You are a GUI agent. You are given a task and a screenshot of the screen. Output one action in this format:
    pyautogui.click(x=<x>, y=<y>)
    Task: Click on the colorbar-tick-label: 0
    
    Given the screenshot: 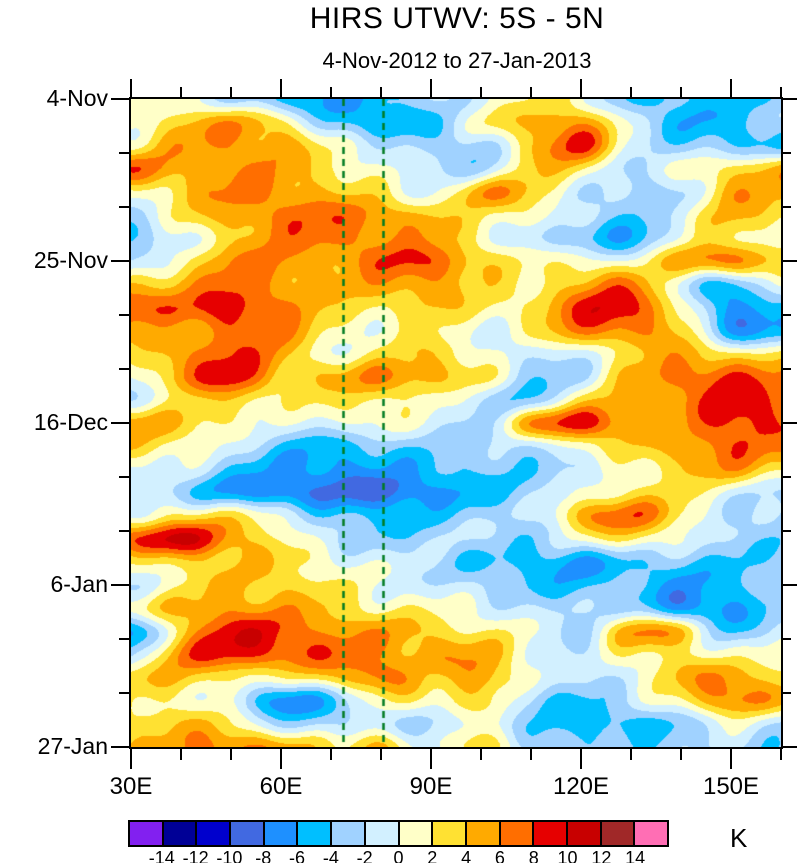 What is the action you would take?
    pyautogui.click(x=398, y=855)
    